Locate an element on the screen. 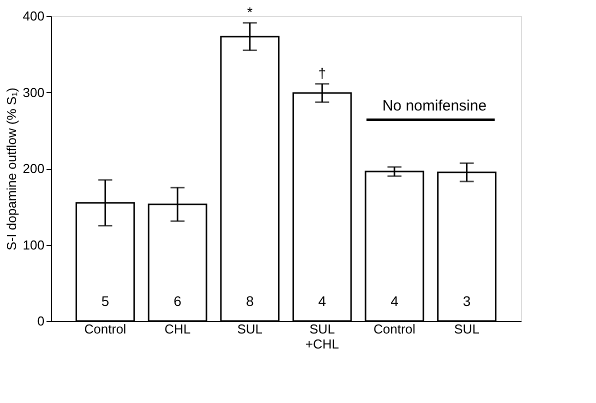  y-tick-label: 0 is located at coordinates (40, 321).